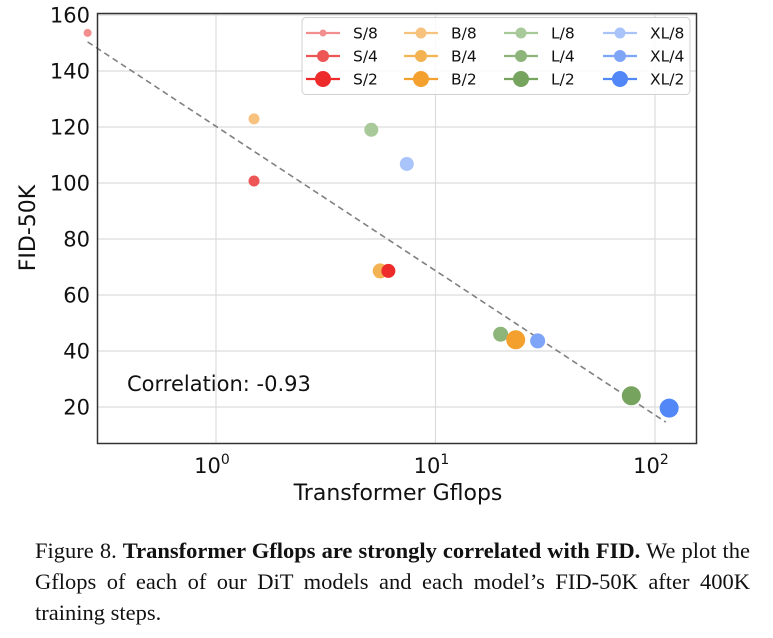 The height and width of the screenshot is (638, 773). What do you see at coordinates (464, 80) in the screenshot?
I see `legend-label: B/2` at bounding box center [464, 80].